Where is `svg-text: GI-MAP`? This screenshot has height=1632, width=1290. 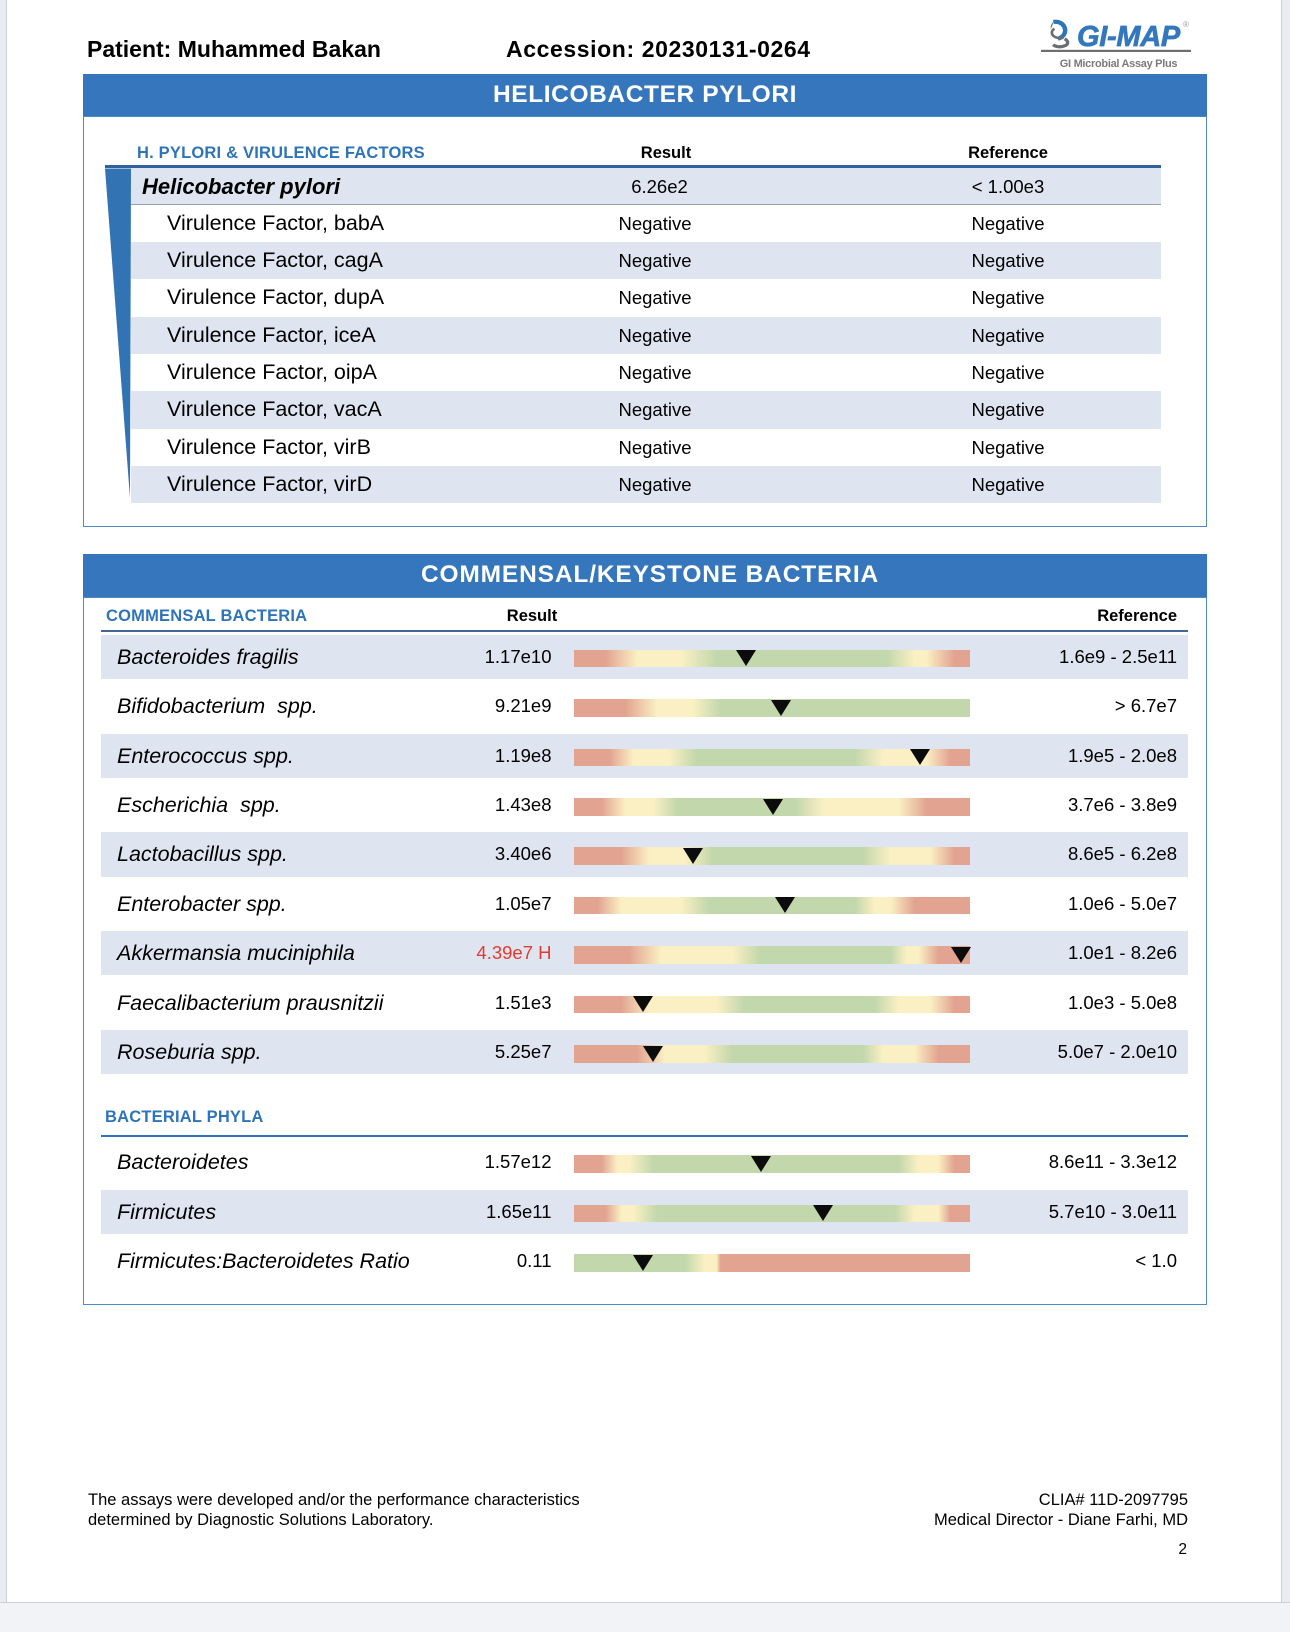
svg-text: GI-MAP is located at coordinates (1129, 37).